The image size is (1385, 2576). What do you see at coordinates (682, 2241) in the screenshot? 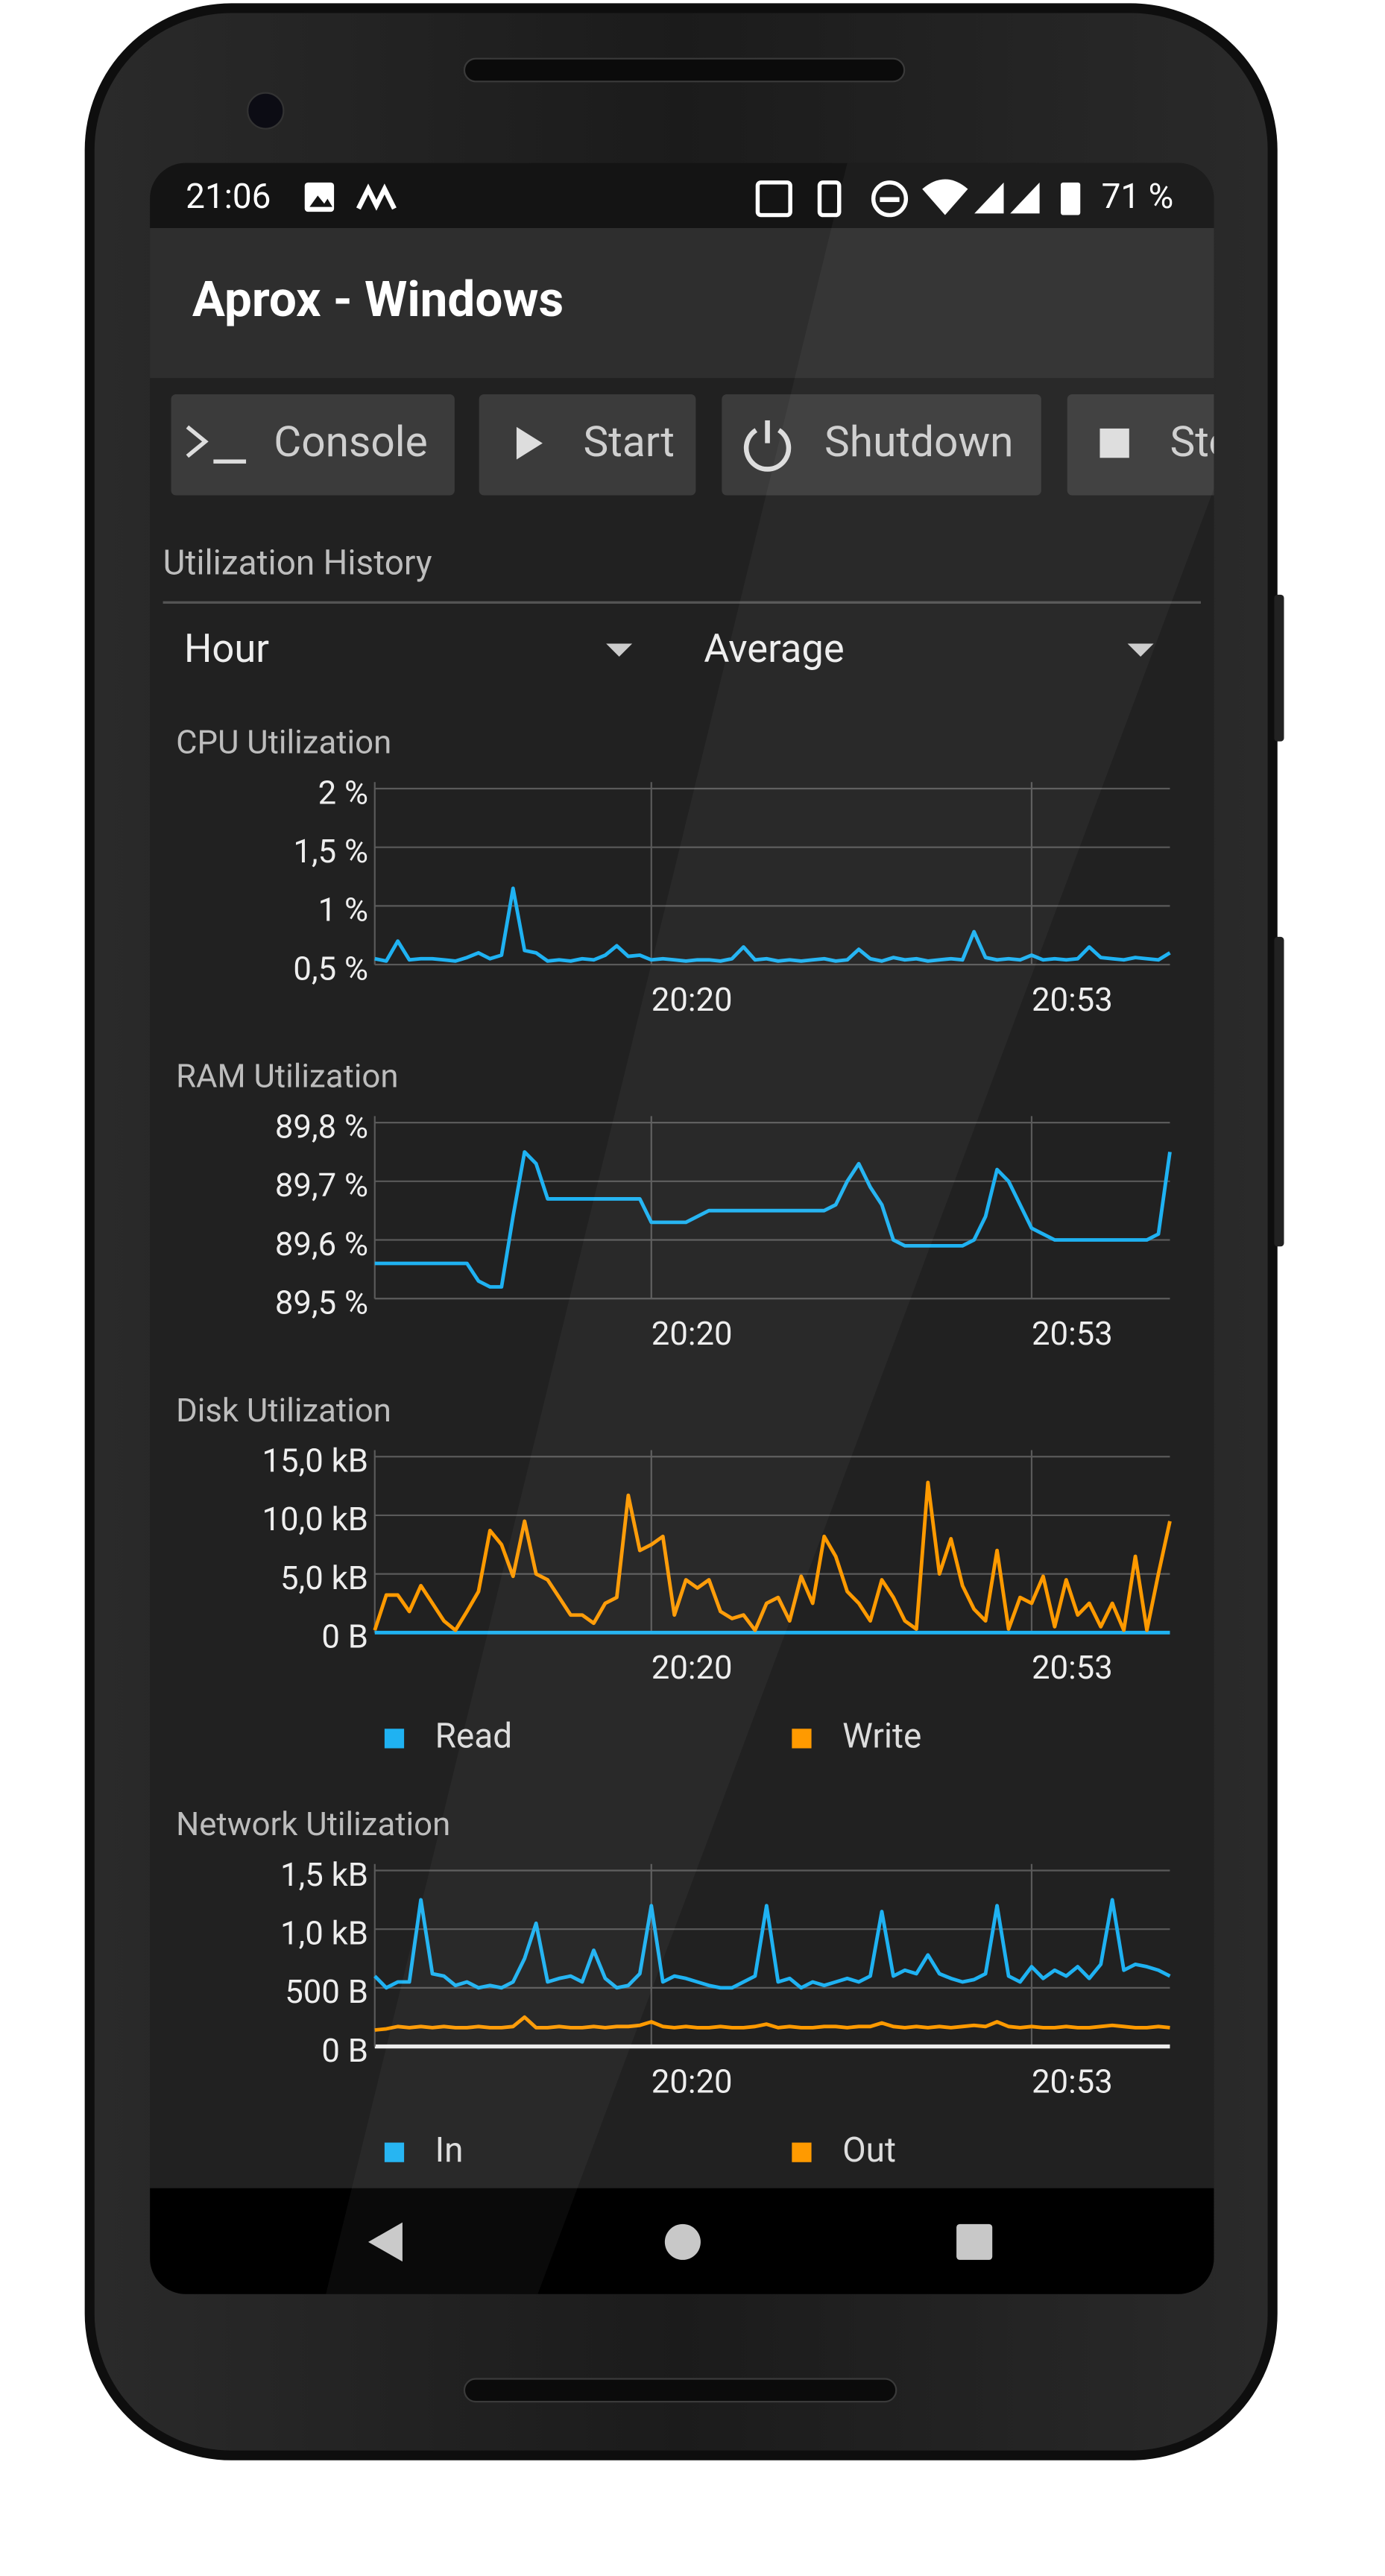
I see `nav-home` at bounding box center [682, 2241].